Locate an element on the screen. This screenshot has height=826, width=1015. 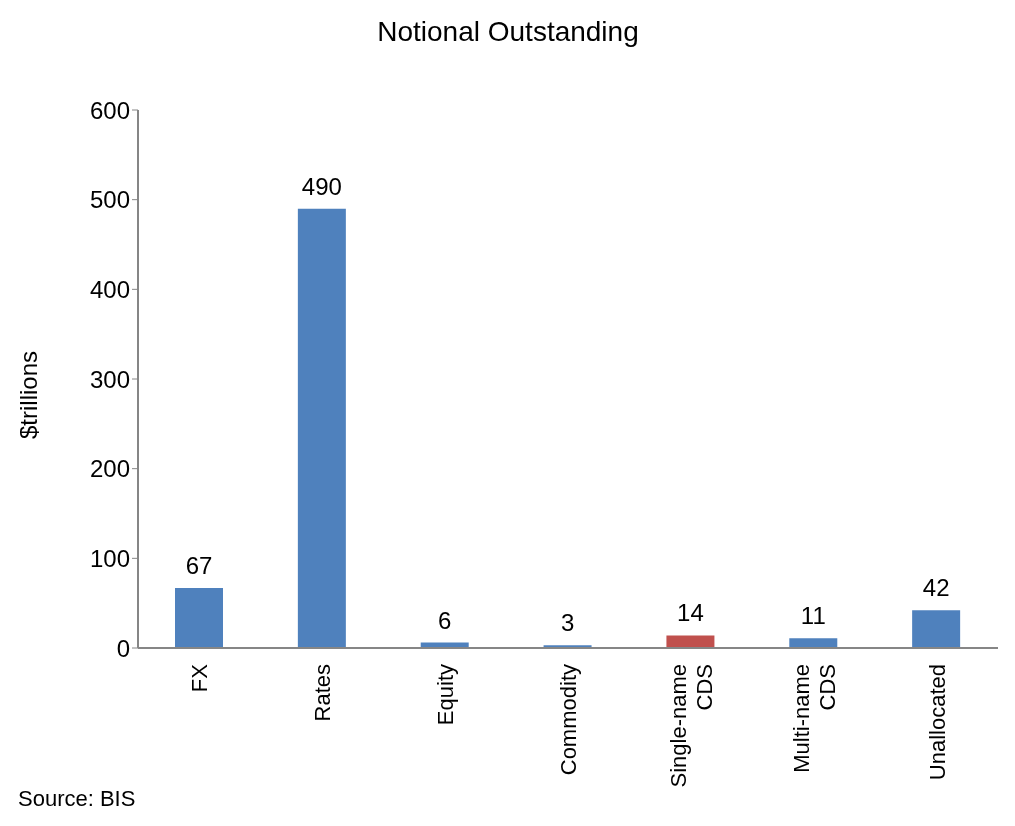
x-tick-label: Multi-name CDS is located at coordinates (814, 718).